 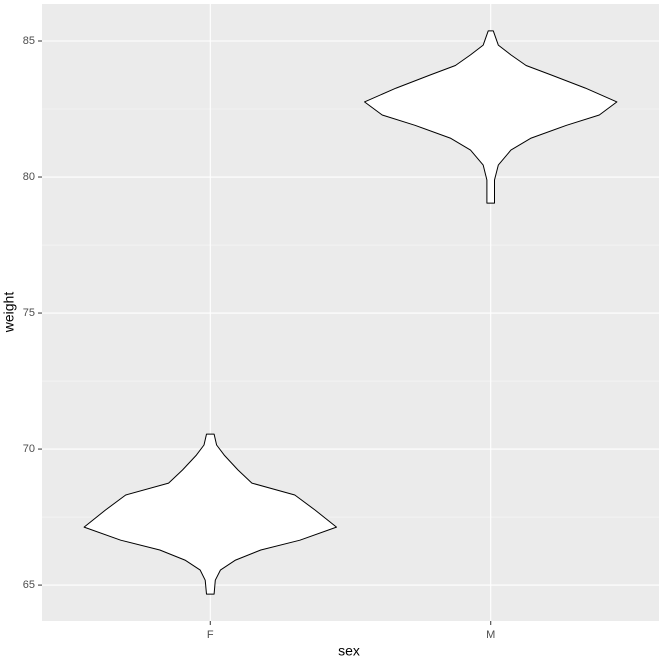 I want to click on y-tick-label: 80, so click(x=29, y=177).